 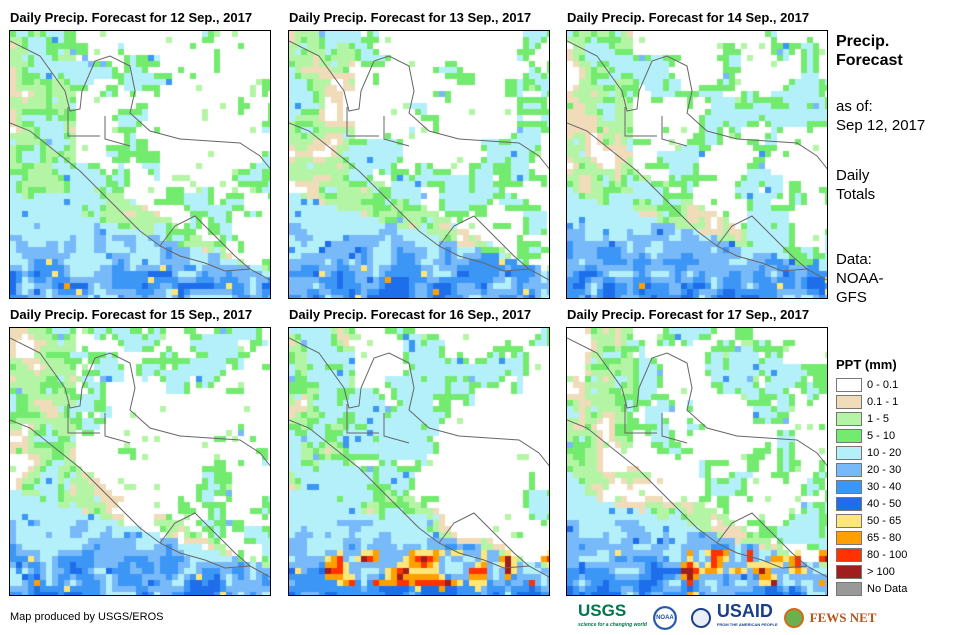 I want to click on noaa-wordmark: NOAA, so click(x=665, y=618).